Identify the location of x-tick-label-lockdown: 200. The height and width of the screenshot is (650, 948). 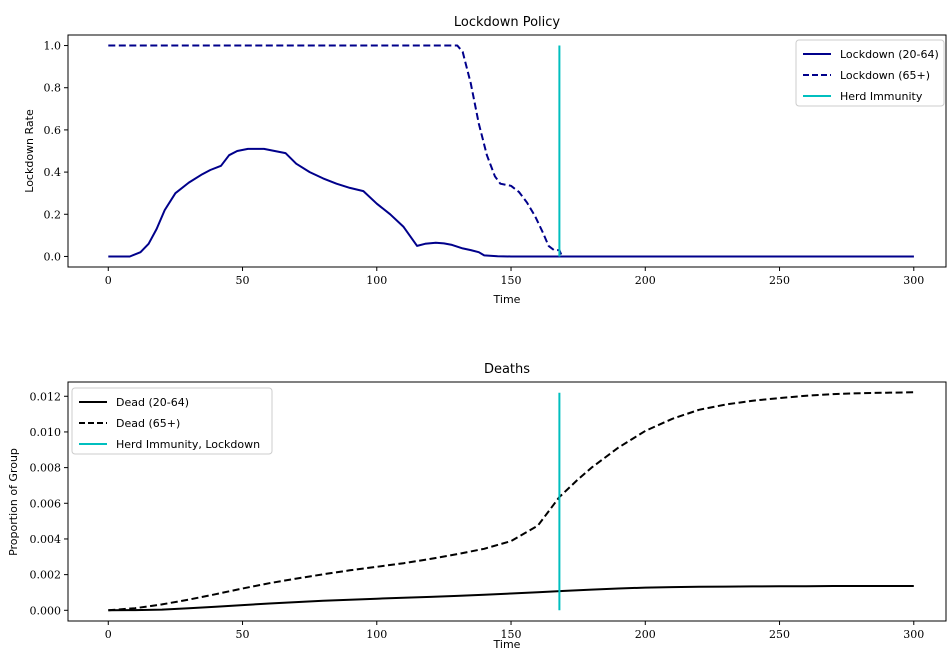
(645, 280).